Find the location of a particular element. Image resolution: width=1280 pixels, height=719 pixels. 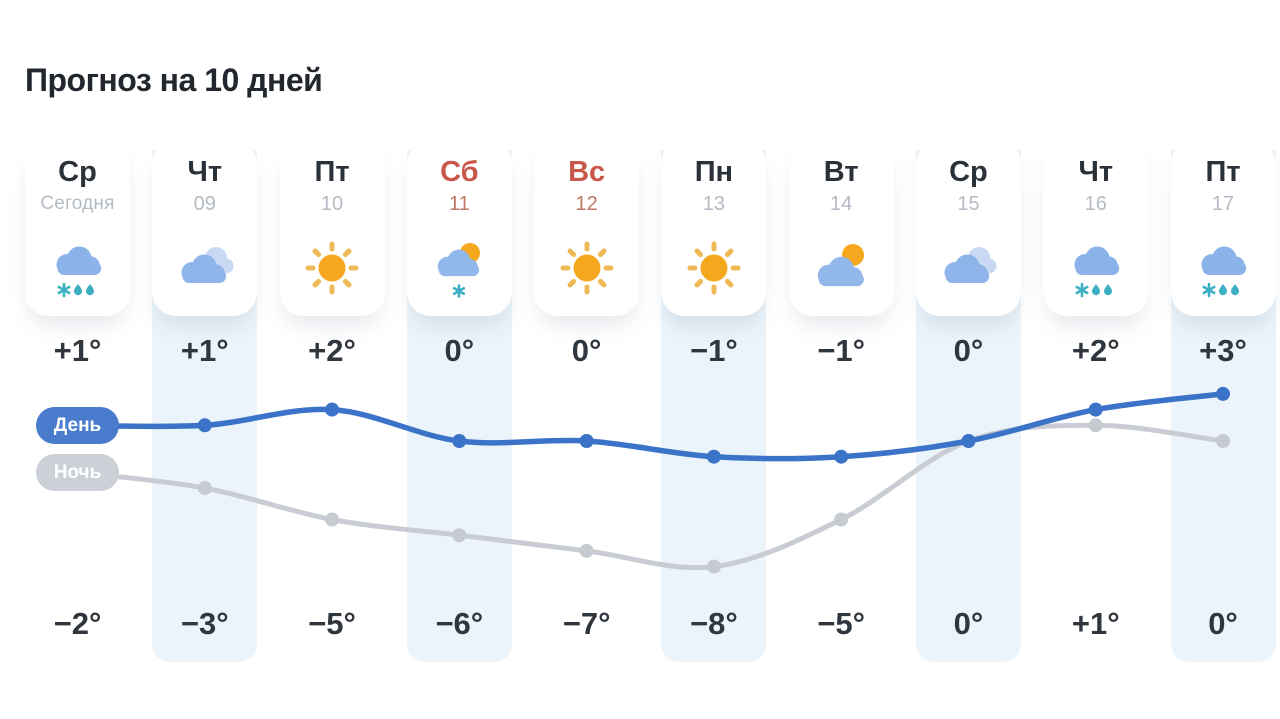

day-card: Чт 16 is located at coordinates (1096, 228).